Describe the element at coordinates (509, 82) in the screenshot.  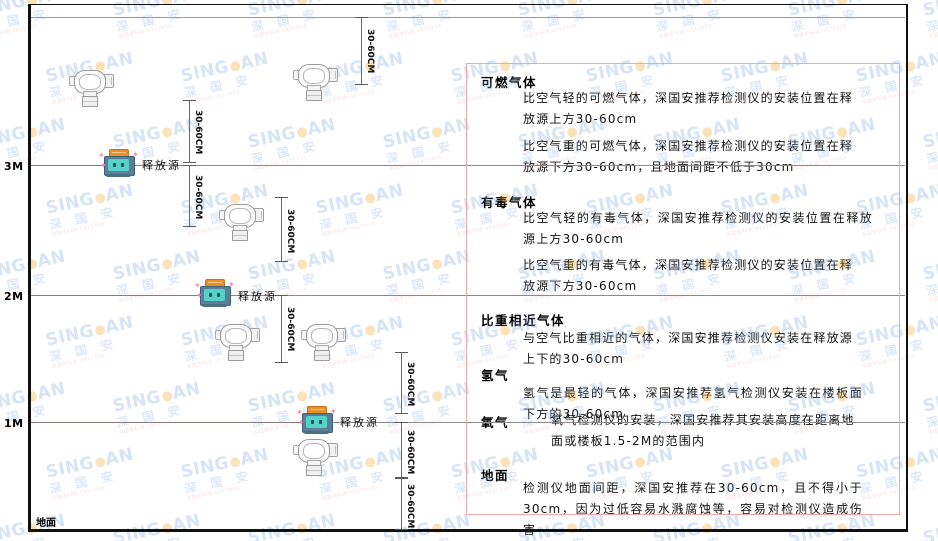
I see `panel-section-title: 可燃气体` at that location.